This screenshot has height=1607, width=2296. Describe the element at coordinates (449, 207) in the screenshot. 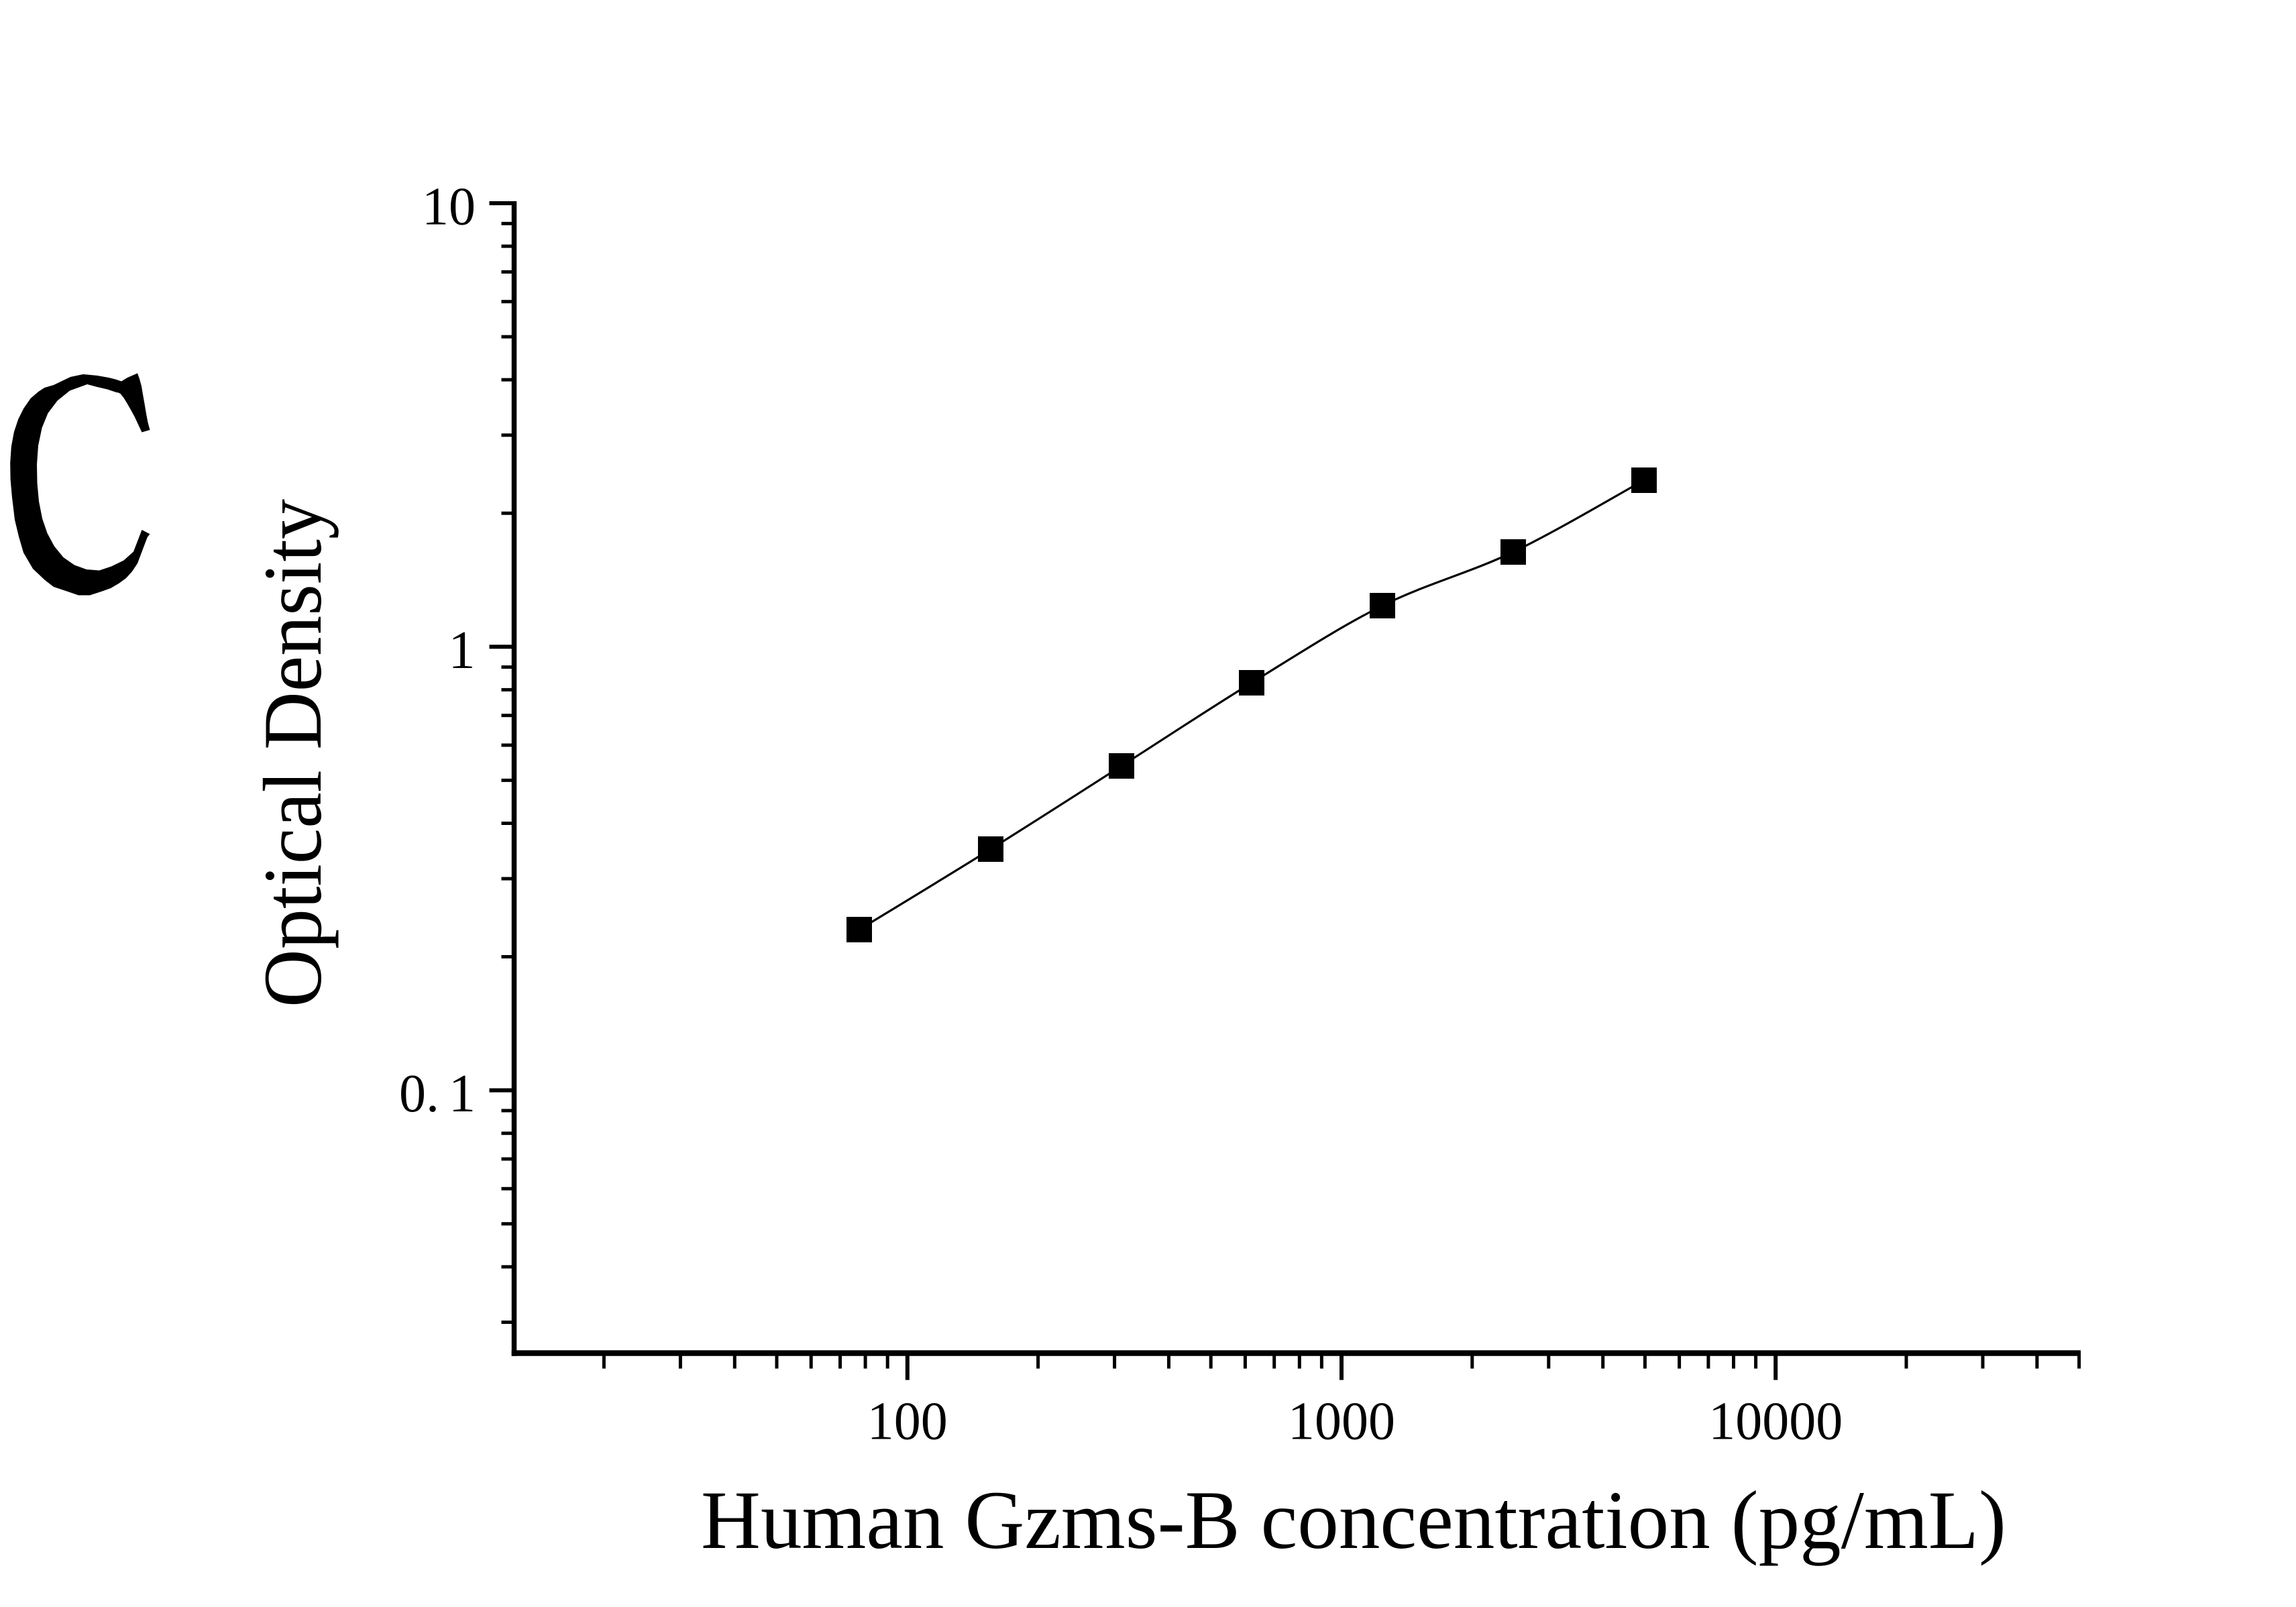

I see `svg-text: 10` at that location.